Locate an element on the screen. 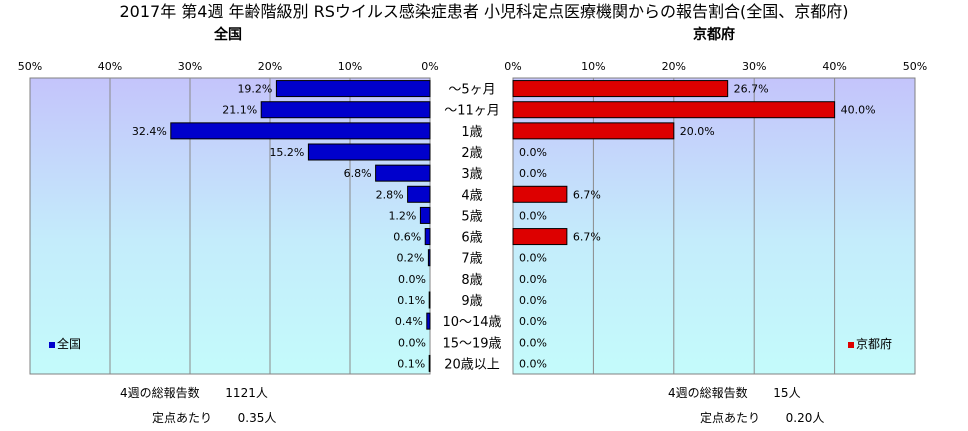 Image resolution: width=968 pixels, height=431 pixels. kyoto-panel-title: 京都府 is located at coordinates (714, 35).